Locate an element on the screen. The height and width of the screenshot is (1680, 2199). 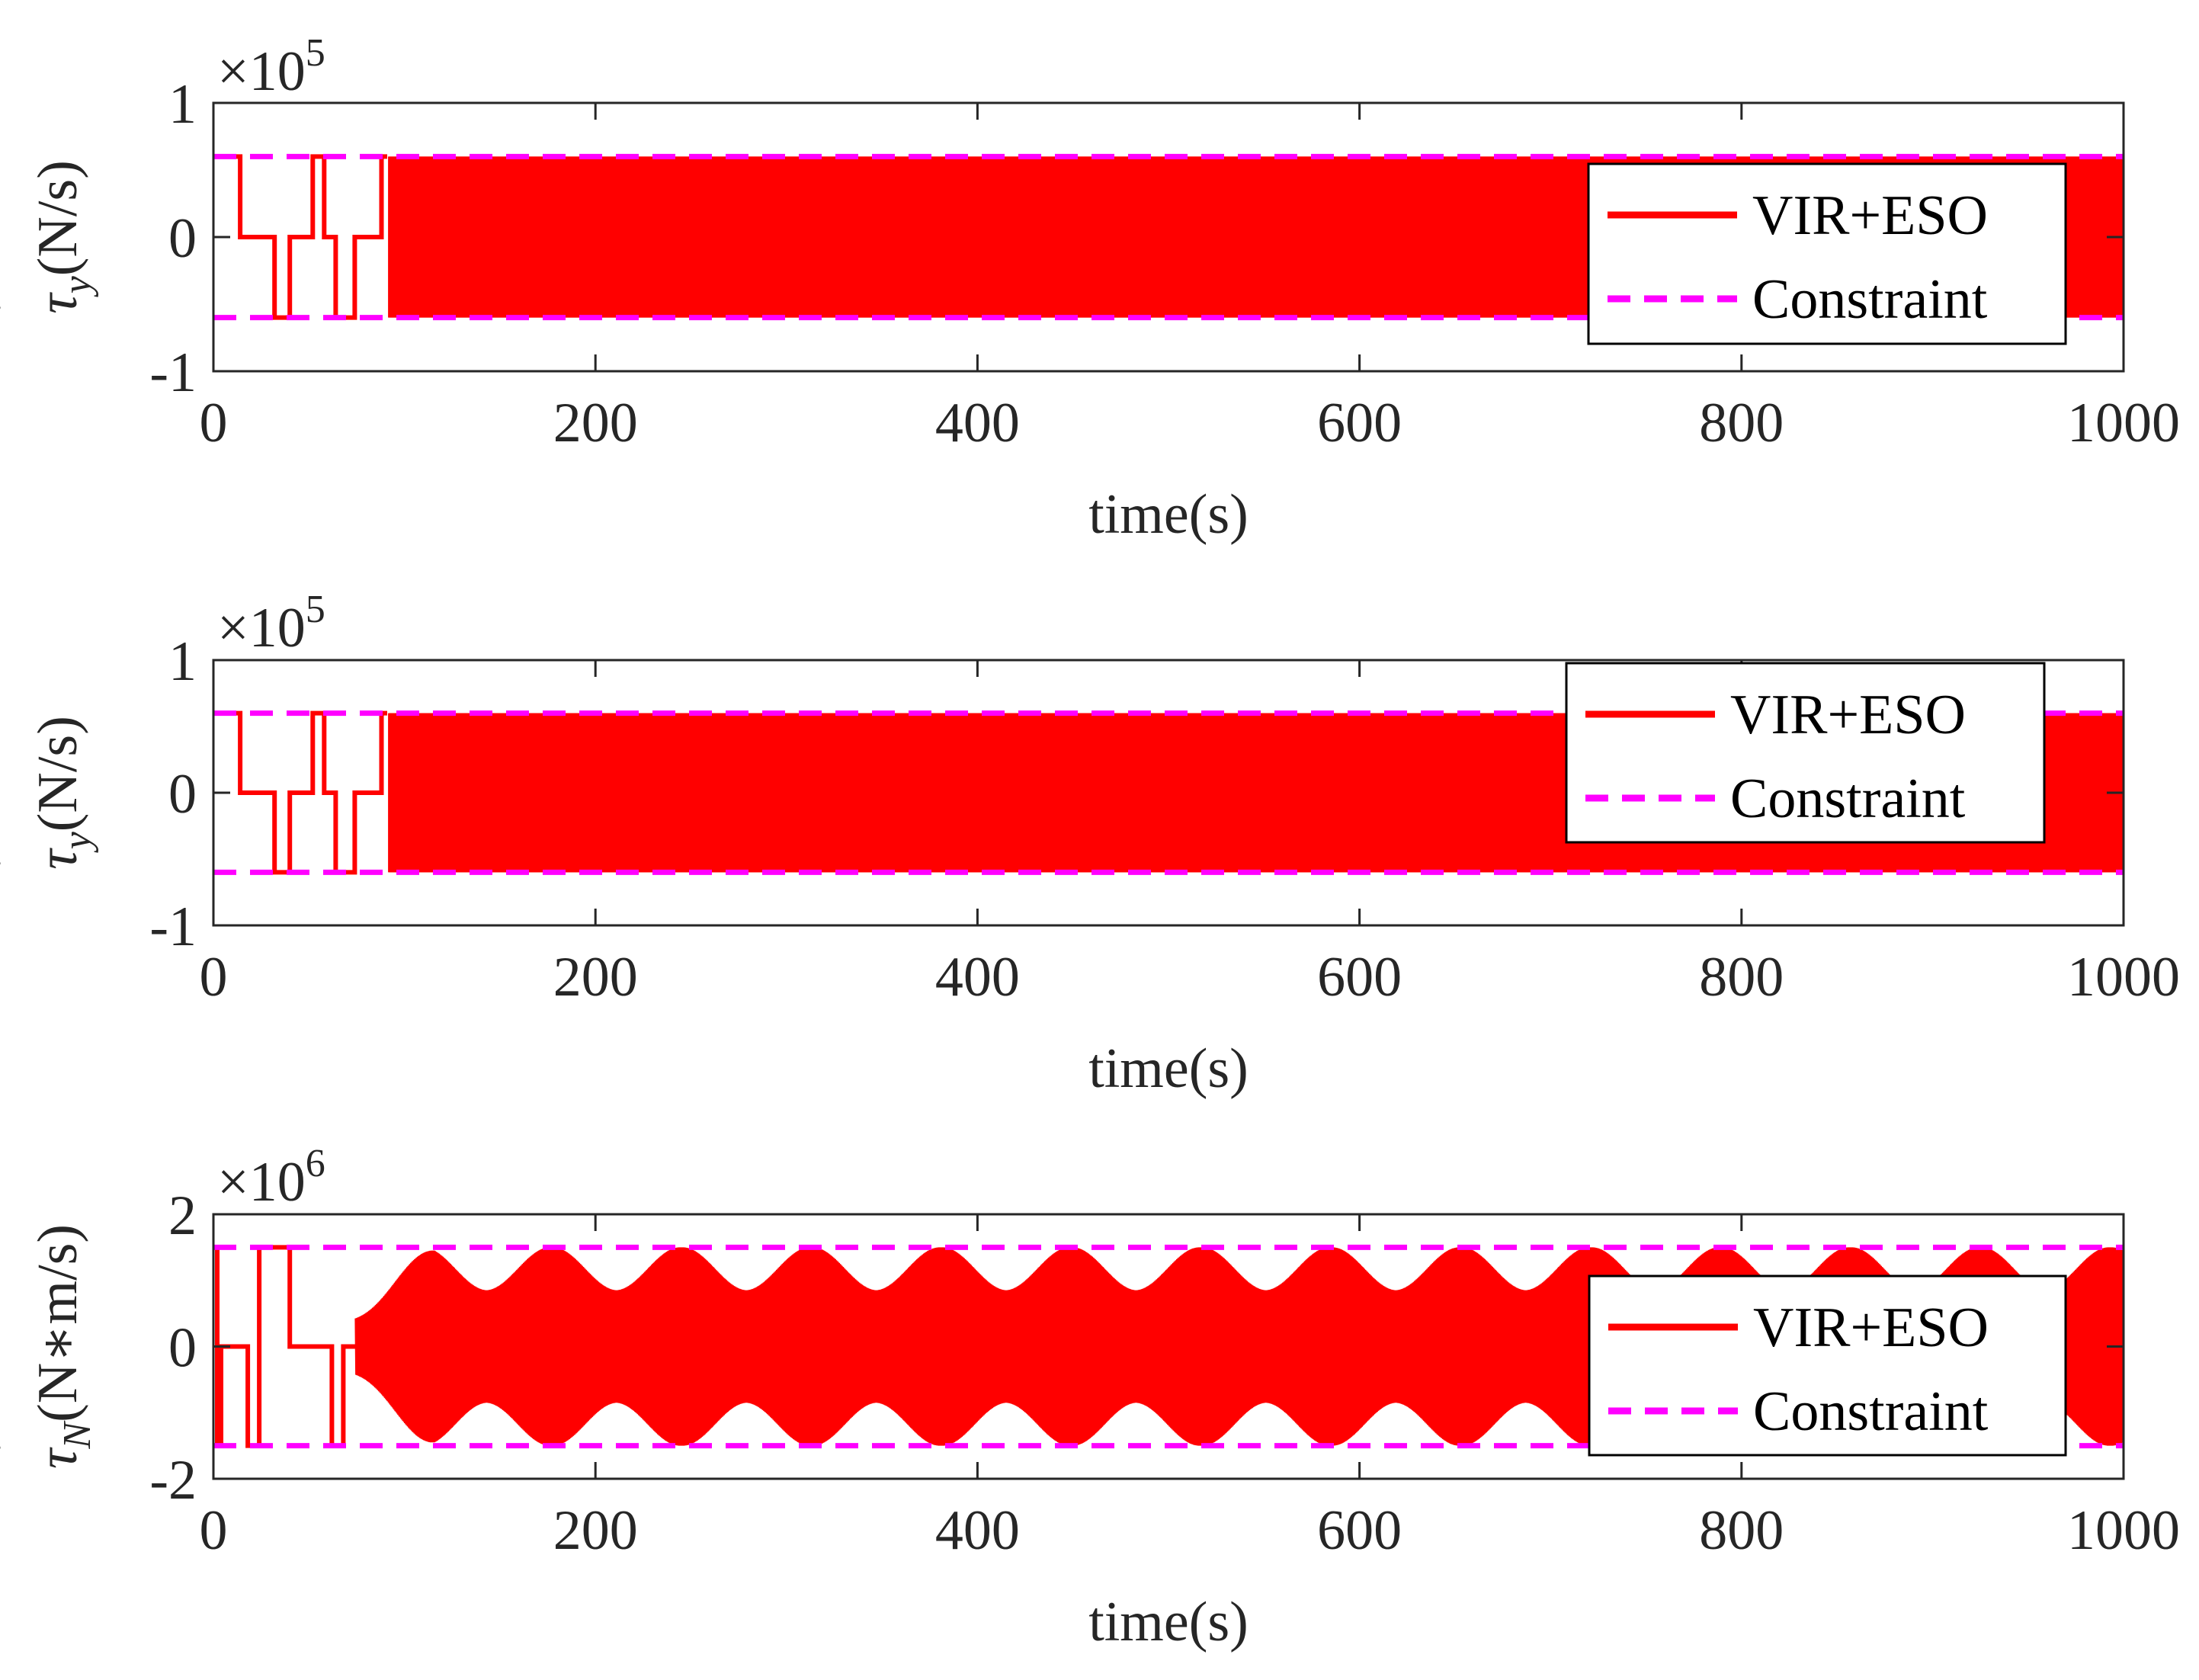
x-axis-label-1: time(s) is located at coordinates (1168, 514).